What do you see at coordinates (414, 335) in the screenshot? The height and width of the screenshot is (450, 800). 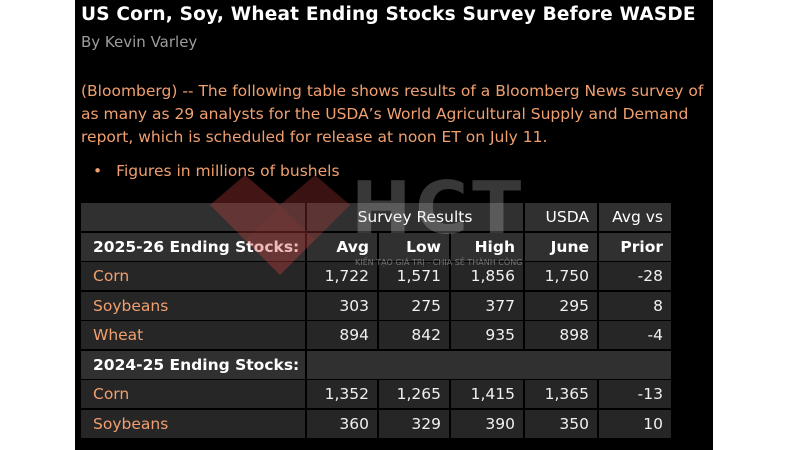 I see `cell-low: 842` at bounding box center [414, 335].